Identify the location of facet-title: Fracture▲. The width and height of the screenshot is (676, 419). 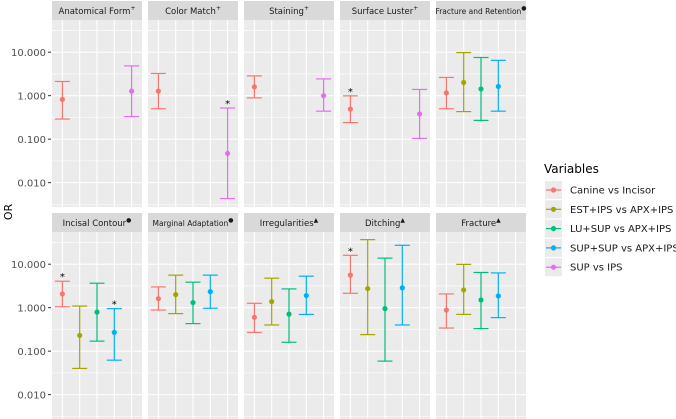
(481, 223).